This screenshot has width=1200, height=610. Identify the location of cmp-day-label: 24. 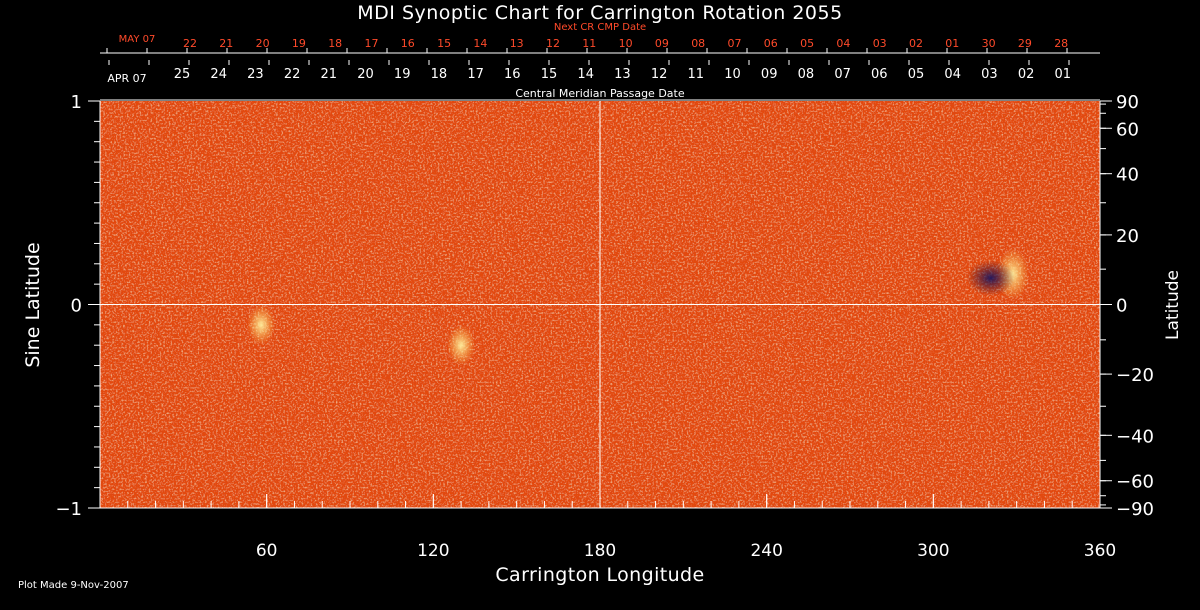
(218, 74).